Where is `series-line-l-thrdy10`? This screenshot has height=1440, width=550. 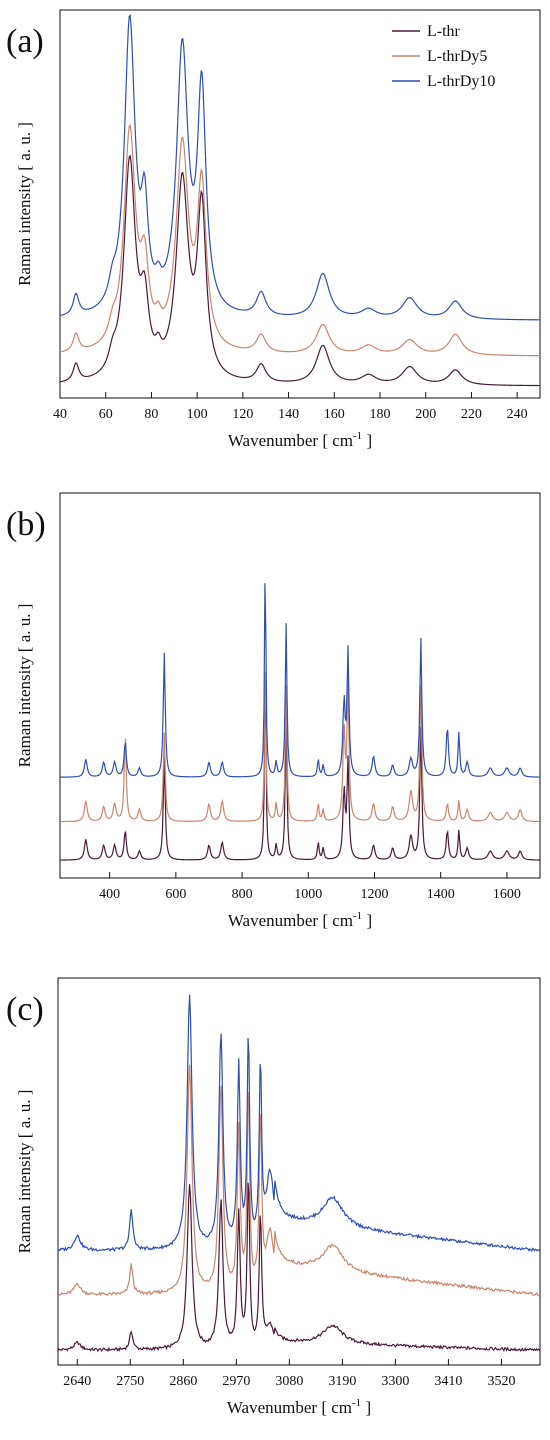
series-line-l-thrdy10 is located at coordinates (300, 680).